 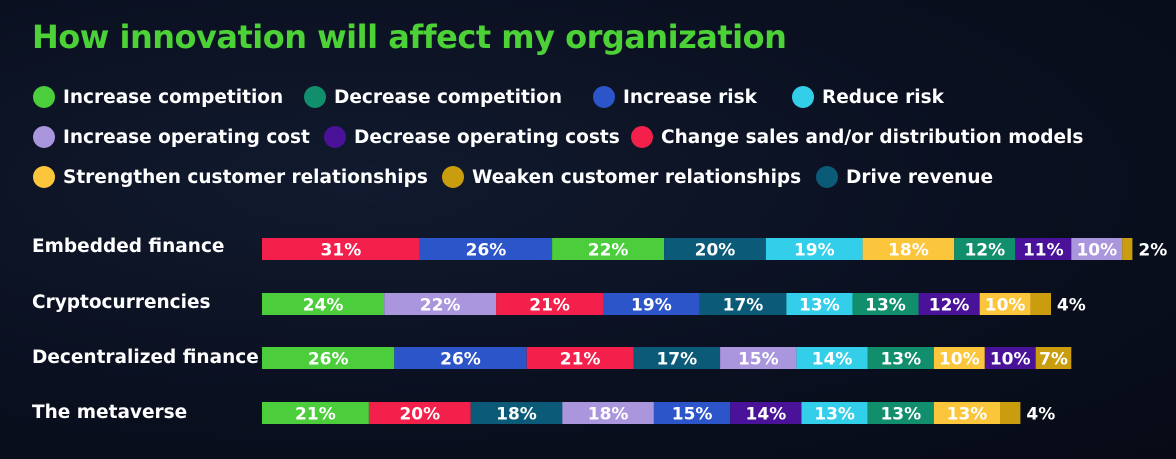 I want to click on bar-segment-decentralized-finance-reduce-risk, so click(x=832, y=358).